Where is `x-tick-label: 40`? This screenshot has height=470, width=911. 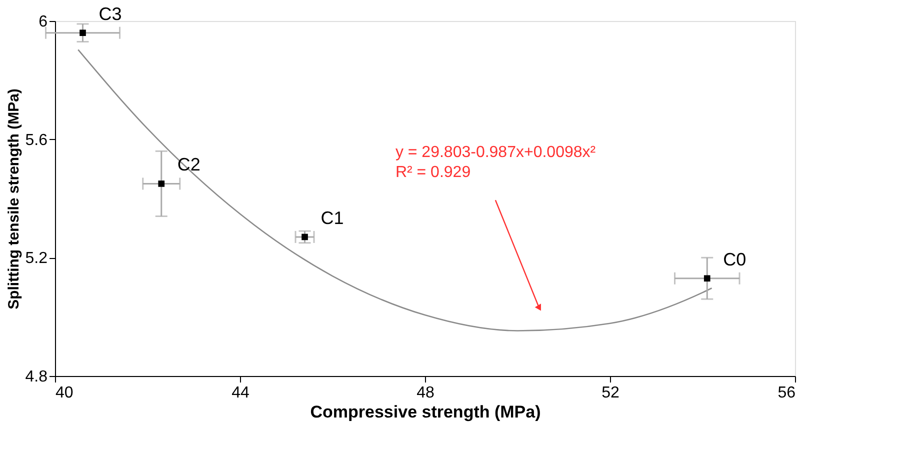 x-tick-label: 40 is located at coordinates (65, 393).